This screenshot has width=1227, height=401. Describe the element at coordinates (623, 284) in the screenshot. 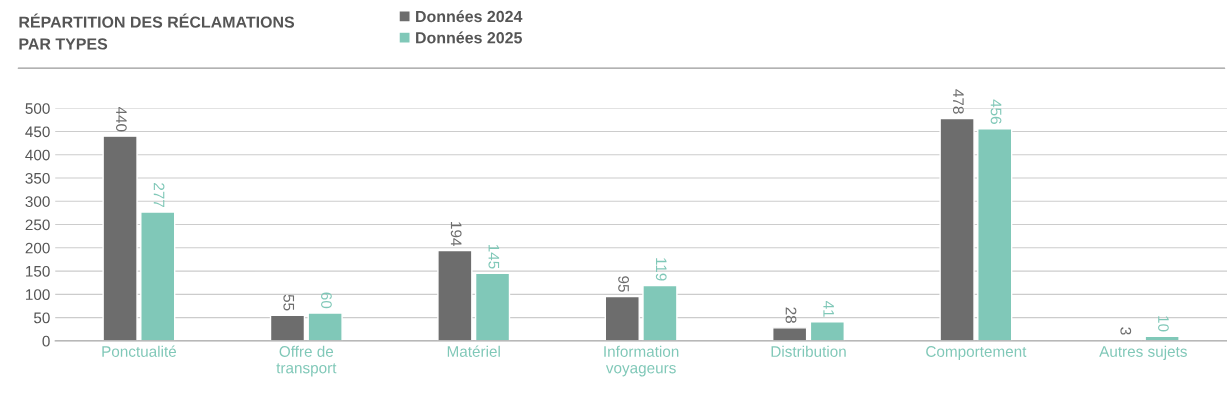

I see `data-label: 95` at that location.